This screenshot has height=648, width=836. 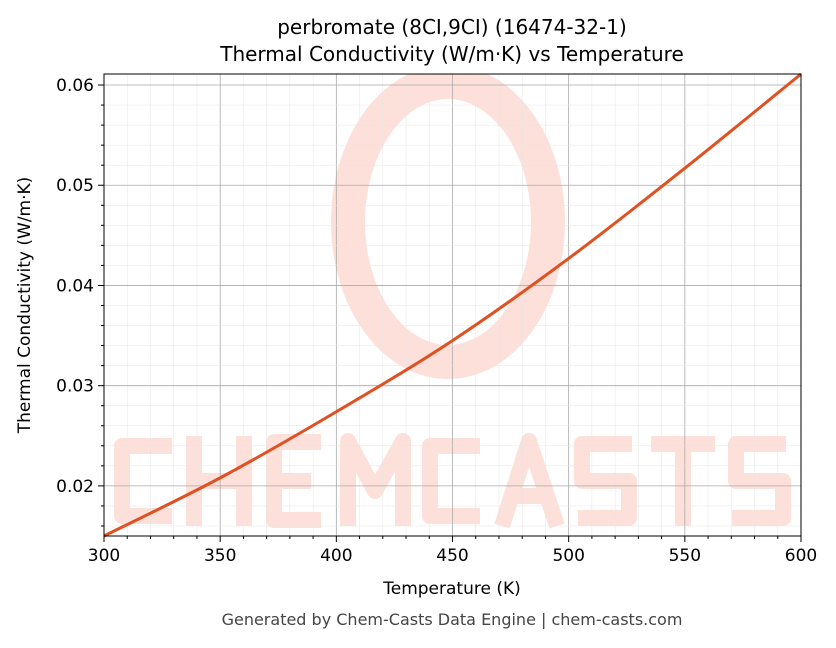 I want to click on chart-title-line1: perbromate (8CI,9CI) (16474-32-1), so click(x=452, y=27).